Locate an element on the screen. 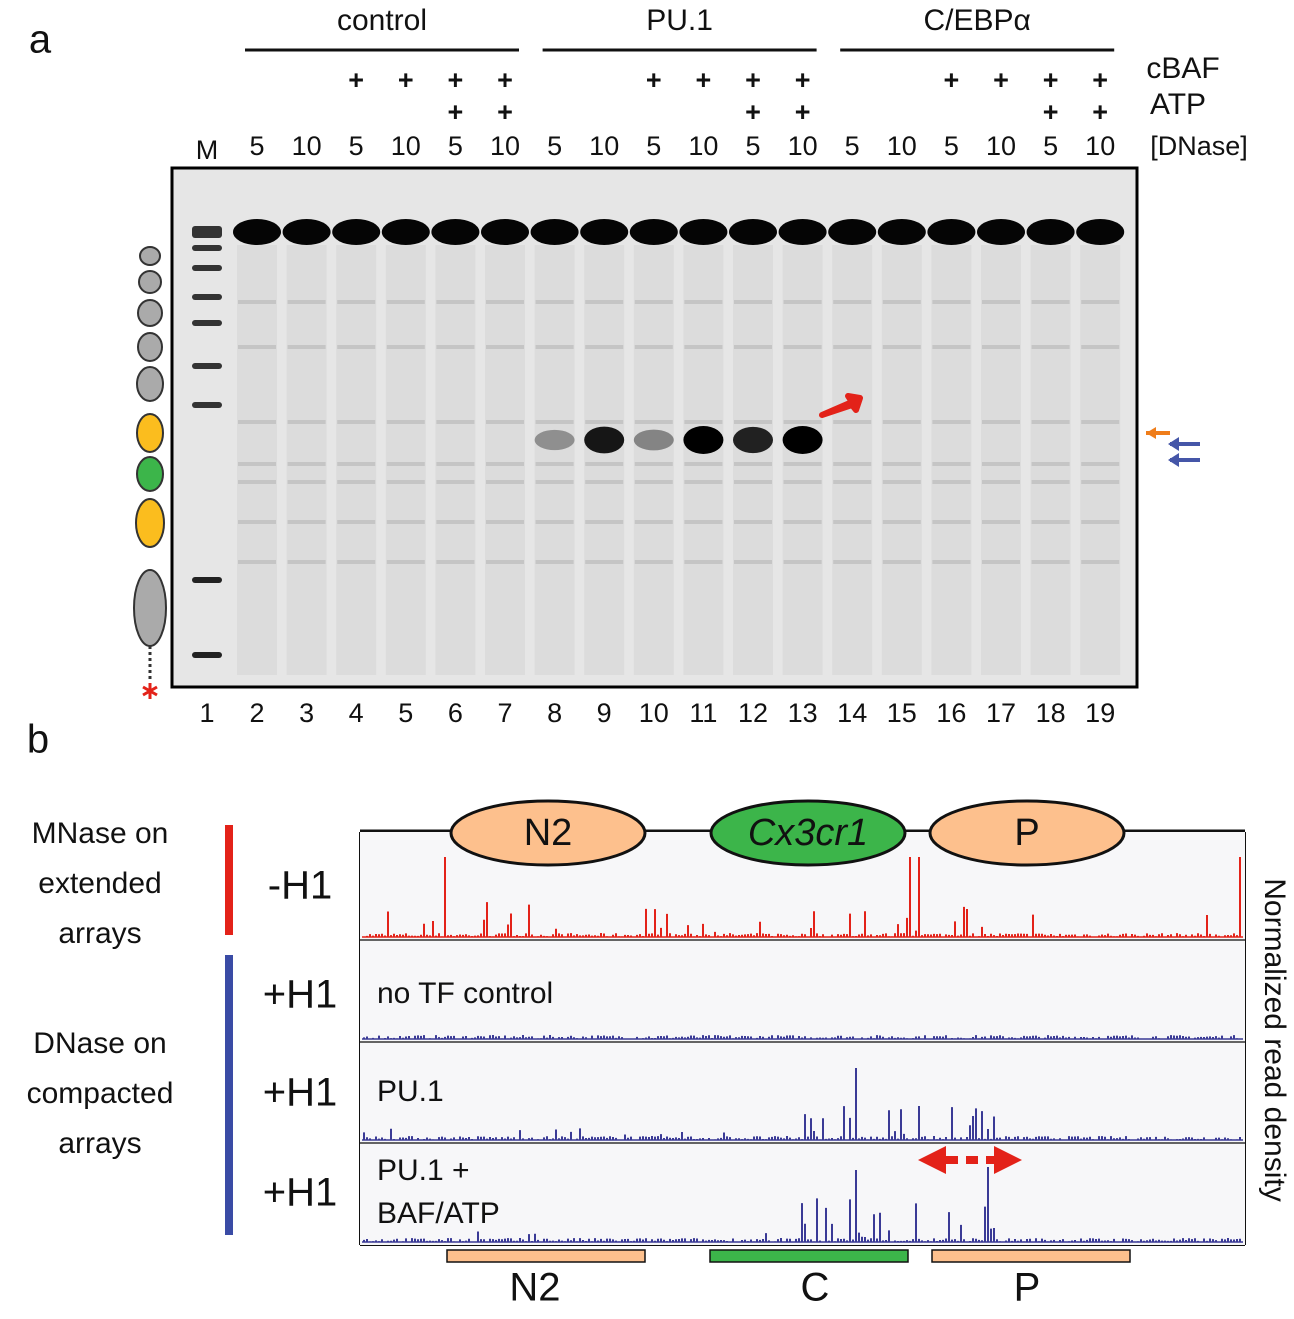 The height and width of the screenshot is (1319, 1294). track-label: PU.1 is located at coordinates (410, 1091).